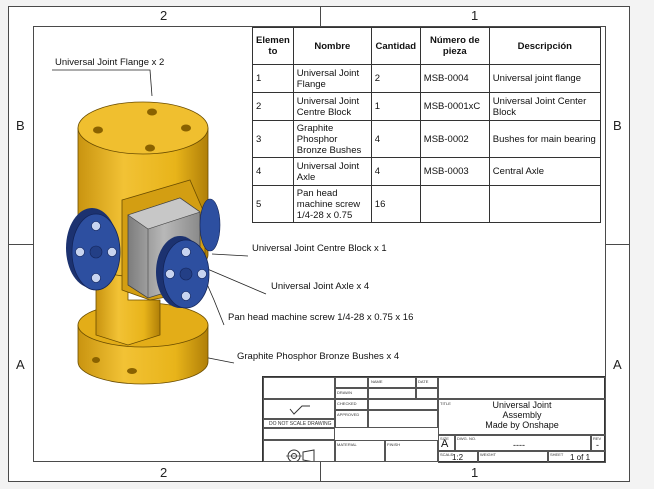 The width and height of the screenshot is (654, 489). Describe the element at coordinates (320, 286) in the screenshot. I see `callout-axle: Universal Joint Axle x 4` at that location.